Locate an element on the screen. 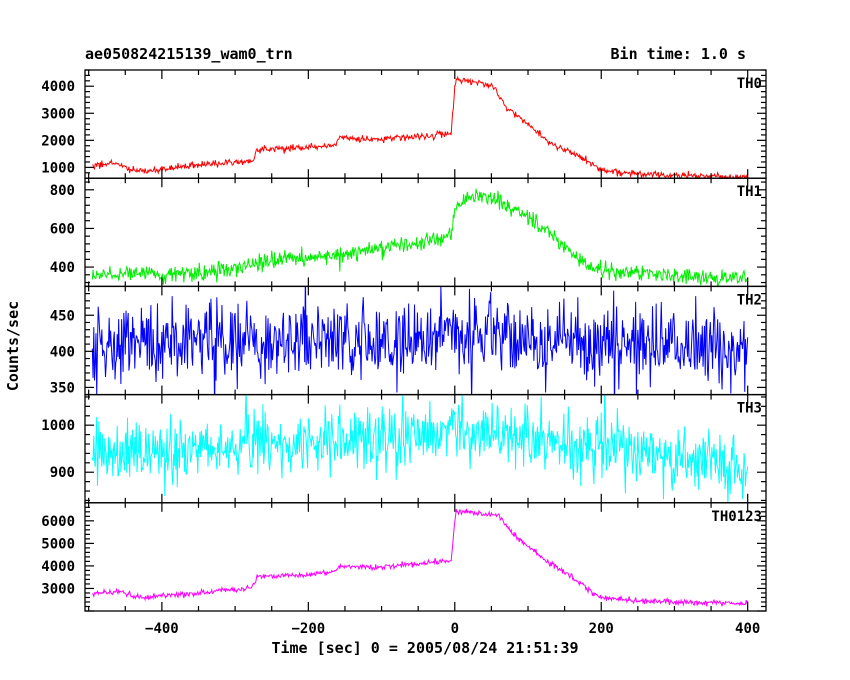  series-line-th2 is located at coordinates (420, 340).